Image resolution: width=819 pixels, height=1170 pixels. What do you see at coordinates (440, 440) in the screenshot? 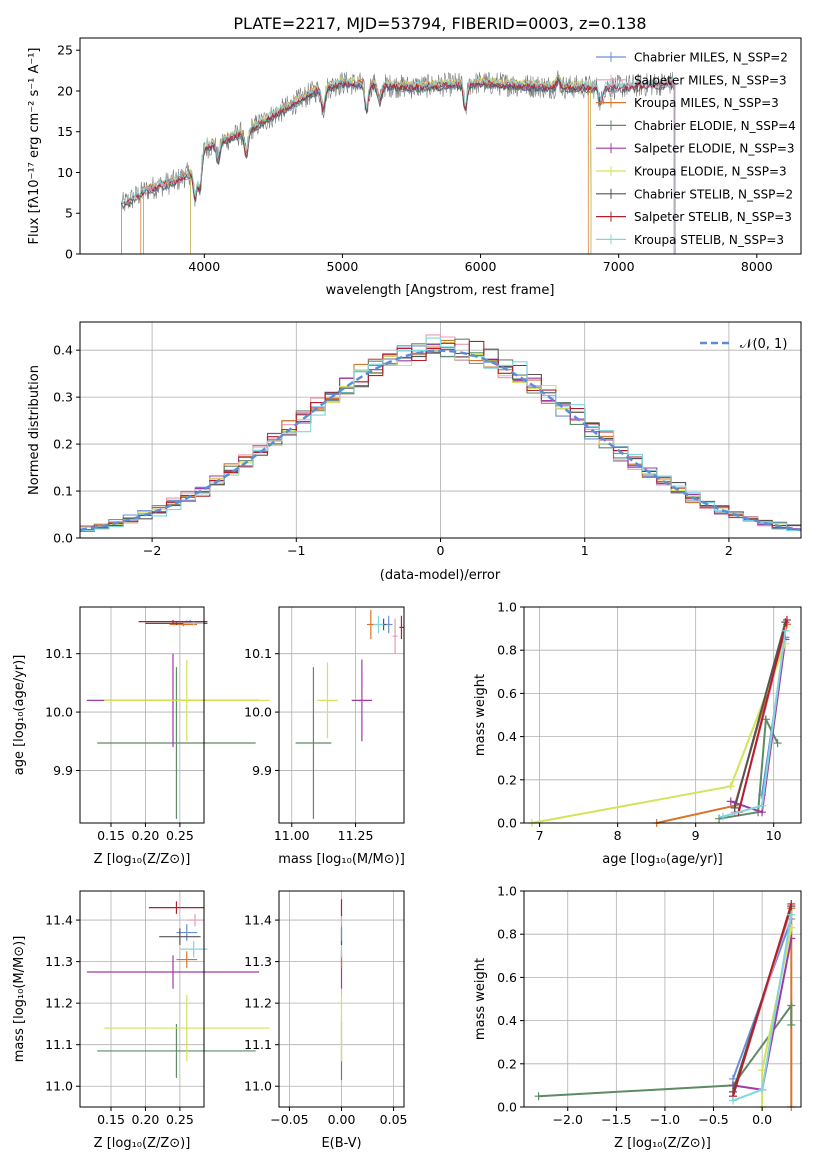
I see `normal-curve` at bounding box center [440, 440].